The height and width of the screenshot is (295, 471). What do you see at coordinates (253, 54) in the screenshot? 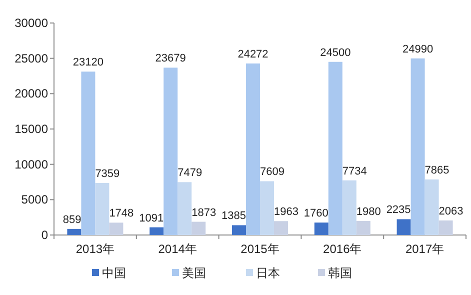
I see `data-label: 24272` at bounding box center [253, 54].